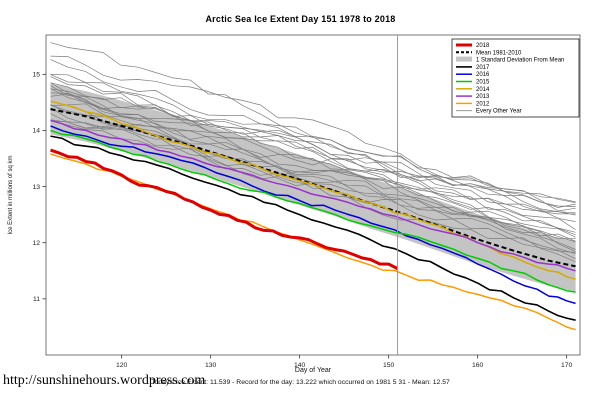 The image size is (601, 400). I want to click on legend-item-2013: 2013, so click(473, 97).